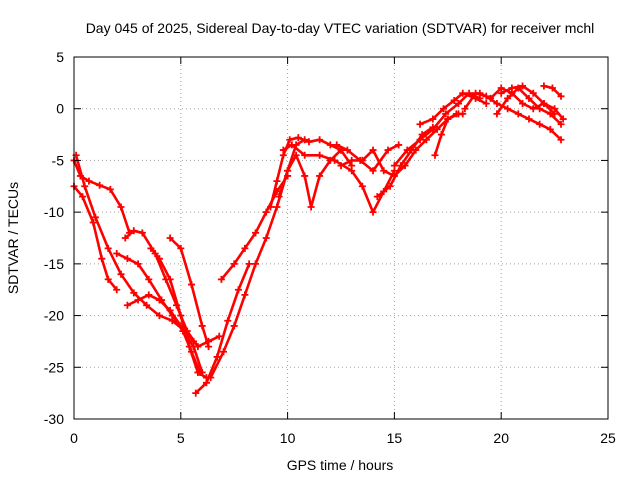 Image resolution: width=640 pixels, height=480 pixels. What do you see at coordinates (181, 438) in the screenshot?
I see `x-tick-label: 5` at bounding box center [181, 438].